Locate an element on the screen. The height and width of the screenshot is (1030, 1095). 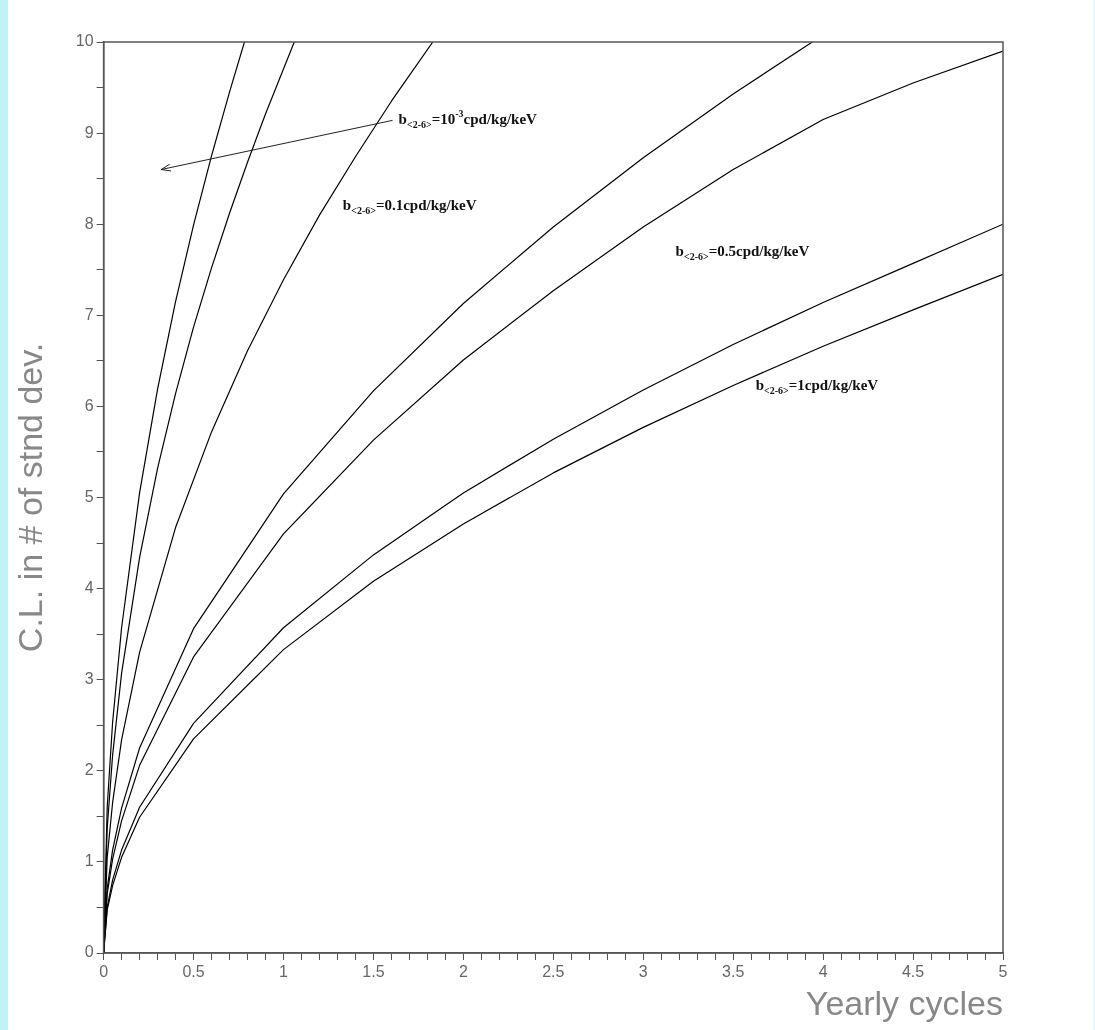
y-tick-label: 8 is located at coordinates (89, 223).